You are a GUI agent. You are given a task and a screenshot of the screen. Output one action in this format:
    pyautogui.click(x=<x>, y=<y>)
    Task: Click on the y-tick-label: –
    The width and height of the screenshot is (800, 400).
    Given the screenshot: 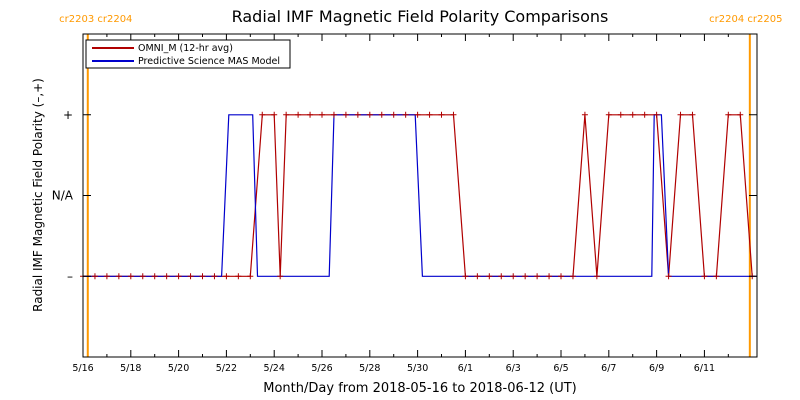 What is the action you would take?
    pyautogui.click(x=70, y=276)
    